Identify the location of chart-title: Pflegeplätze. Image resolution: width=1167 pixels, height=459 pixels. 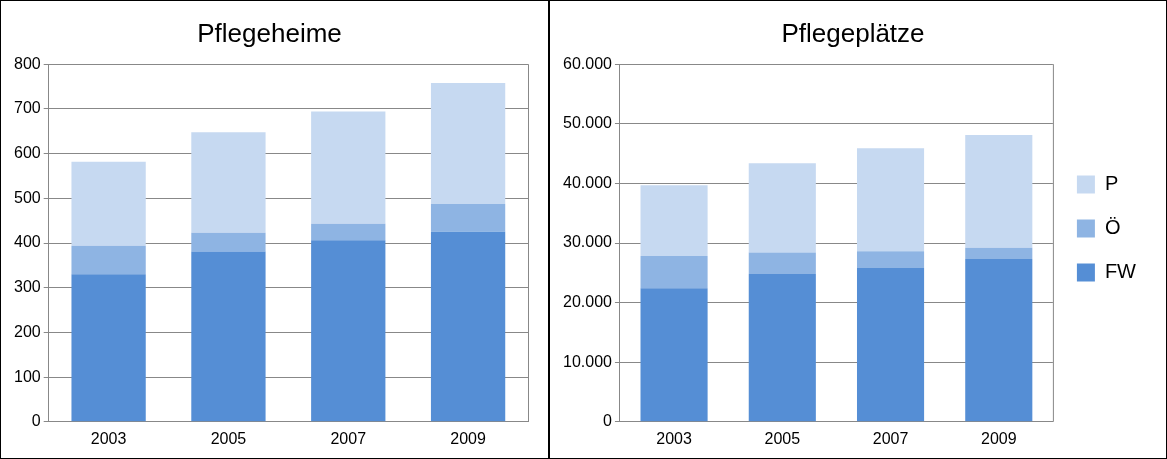
(853, 32).